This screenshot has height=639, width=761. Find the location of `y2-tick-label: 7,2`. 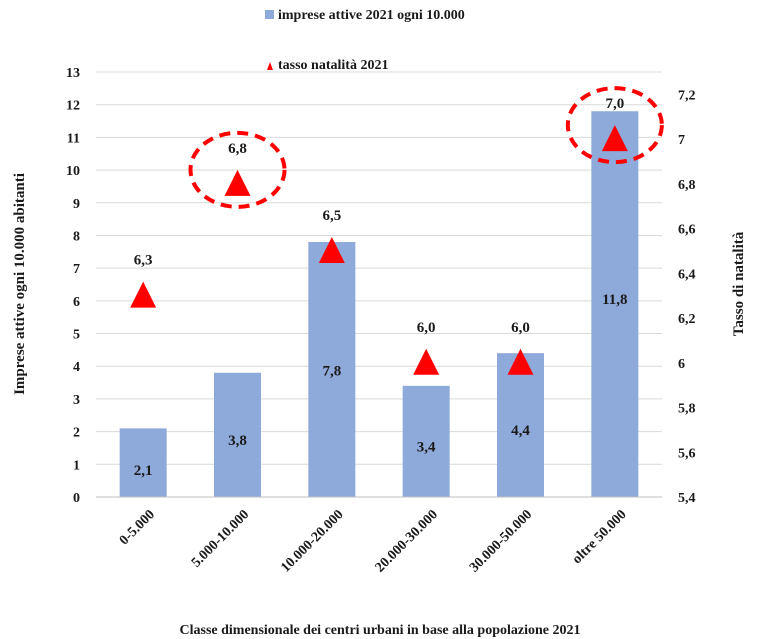

y2-tick-label: 7,2 is located at coordinates (687, 95).